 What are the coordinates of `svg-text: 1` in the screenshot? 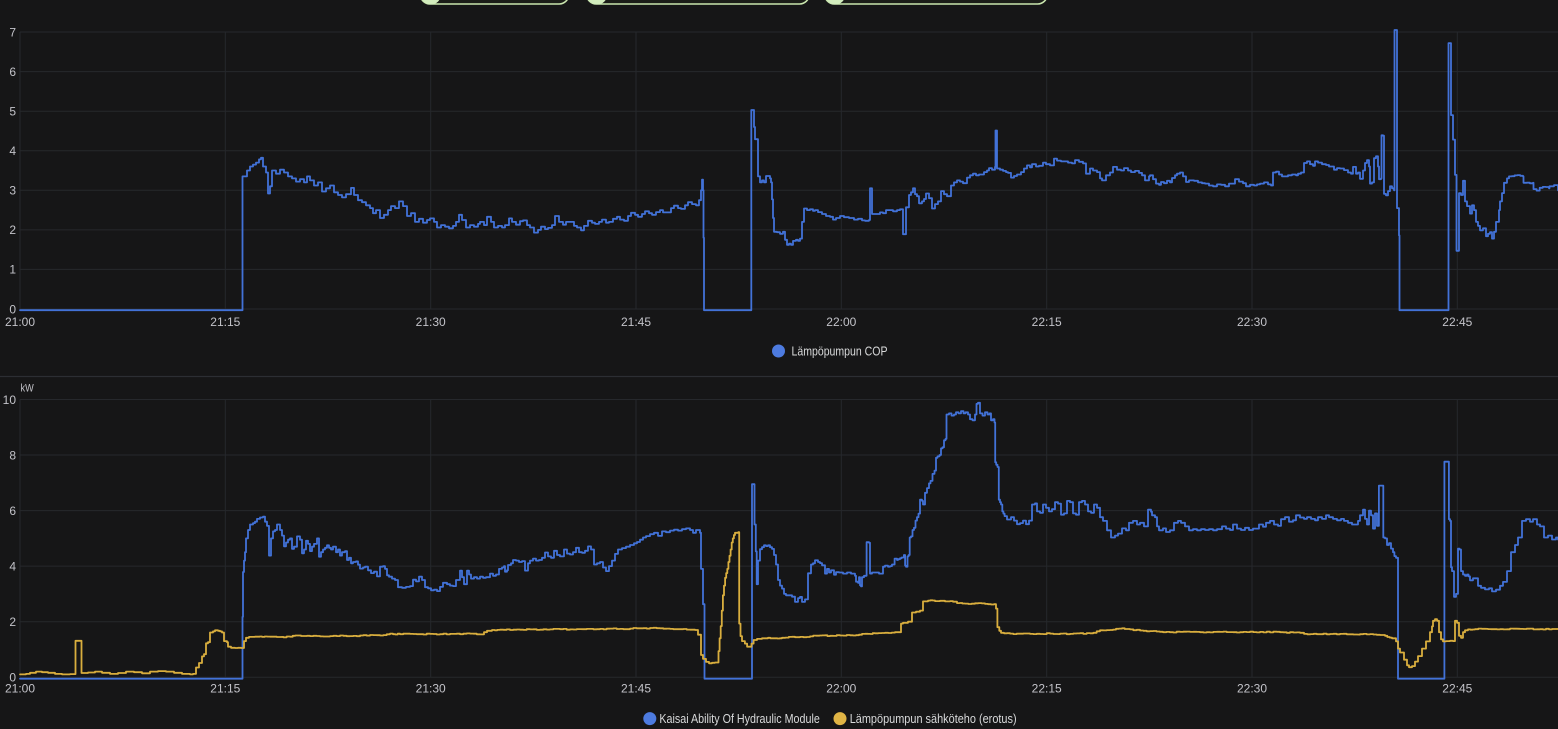 It's located at (12, 270).